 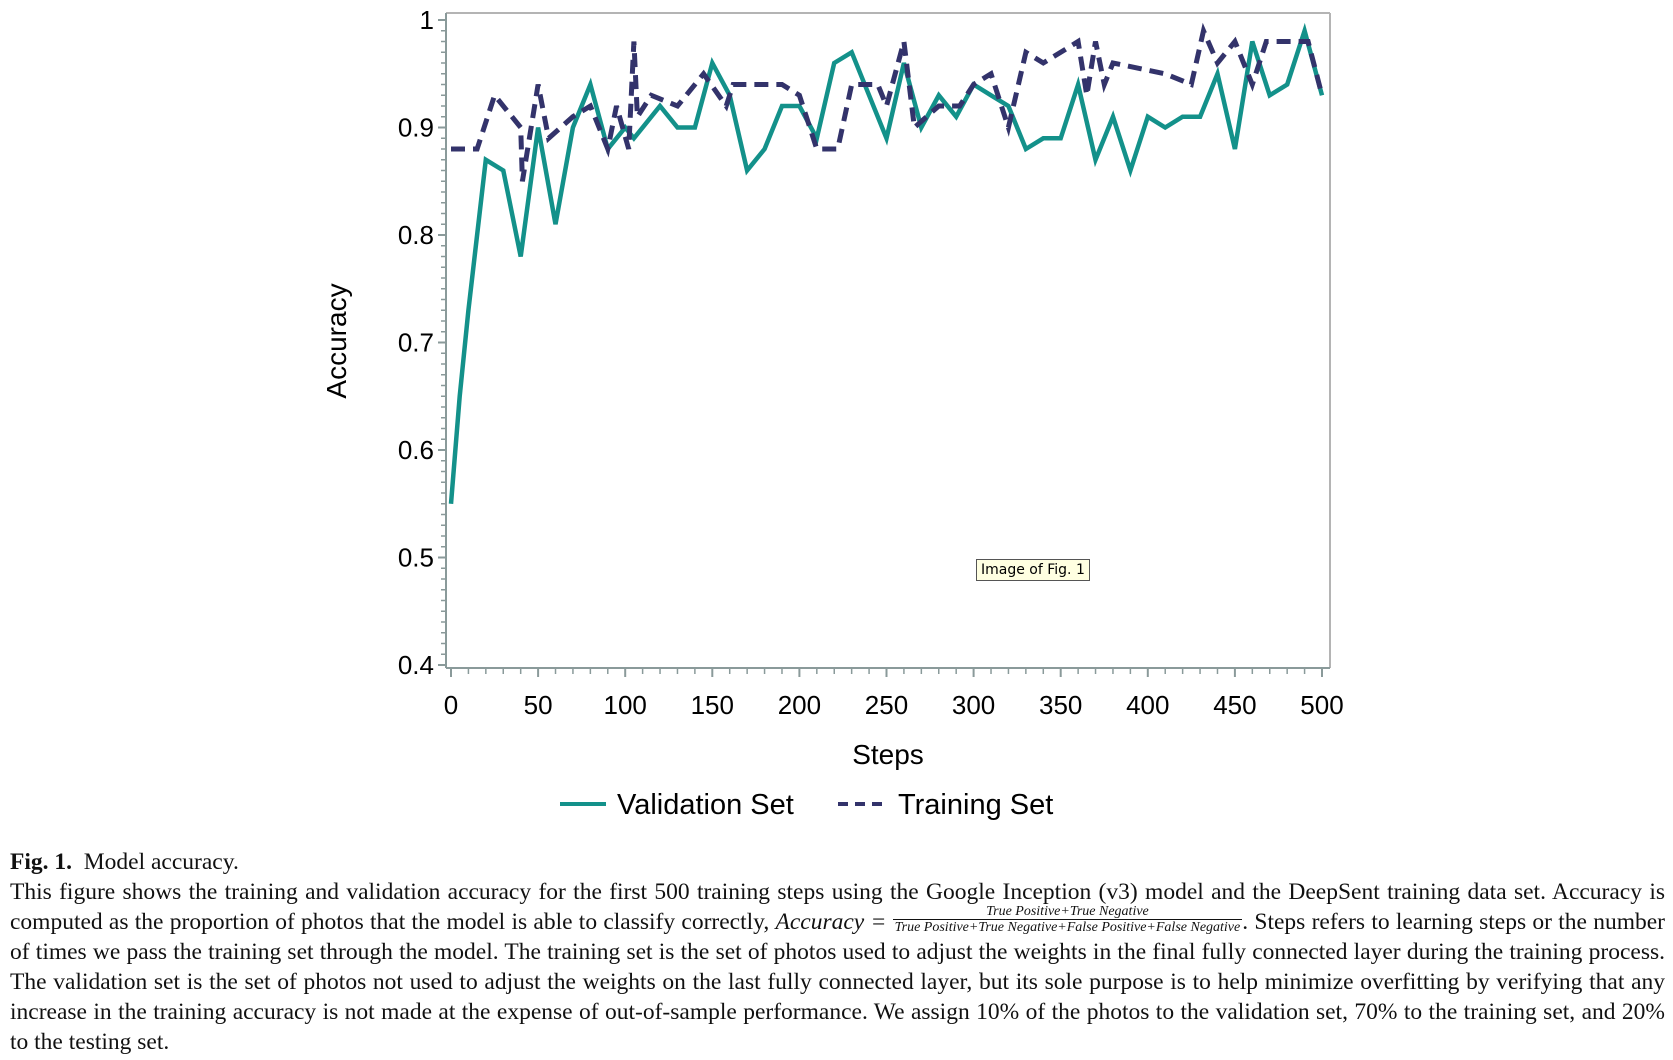 What do you see at coordinates (161, 862) in the screenshot?
I see `figure-title: Model accuracy.` at bounding box center [161, 862].